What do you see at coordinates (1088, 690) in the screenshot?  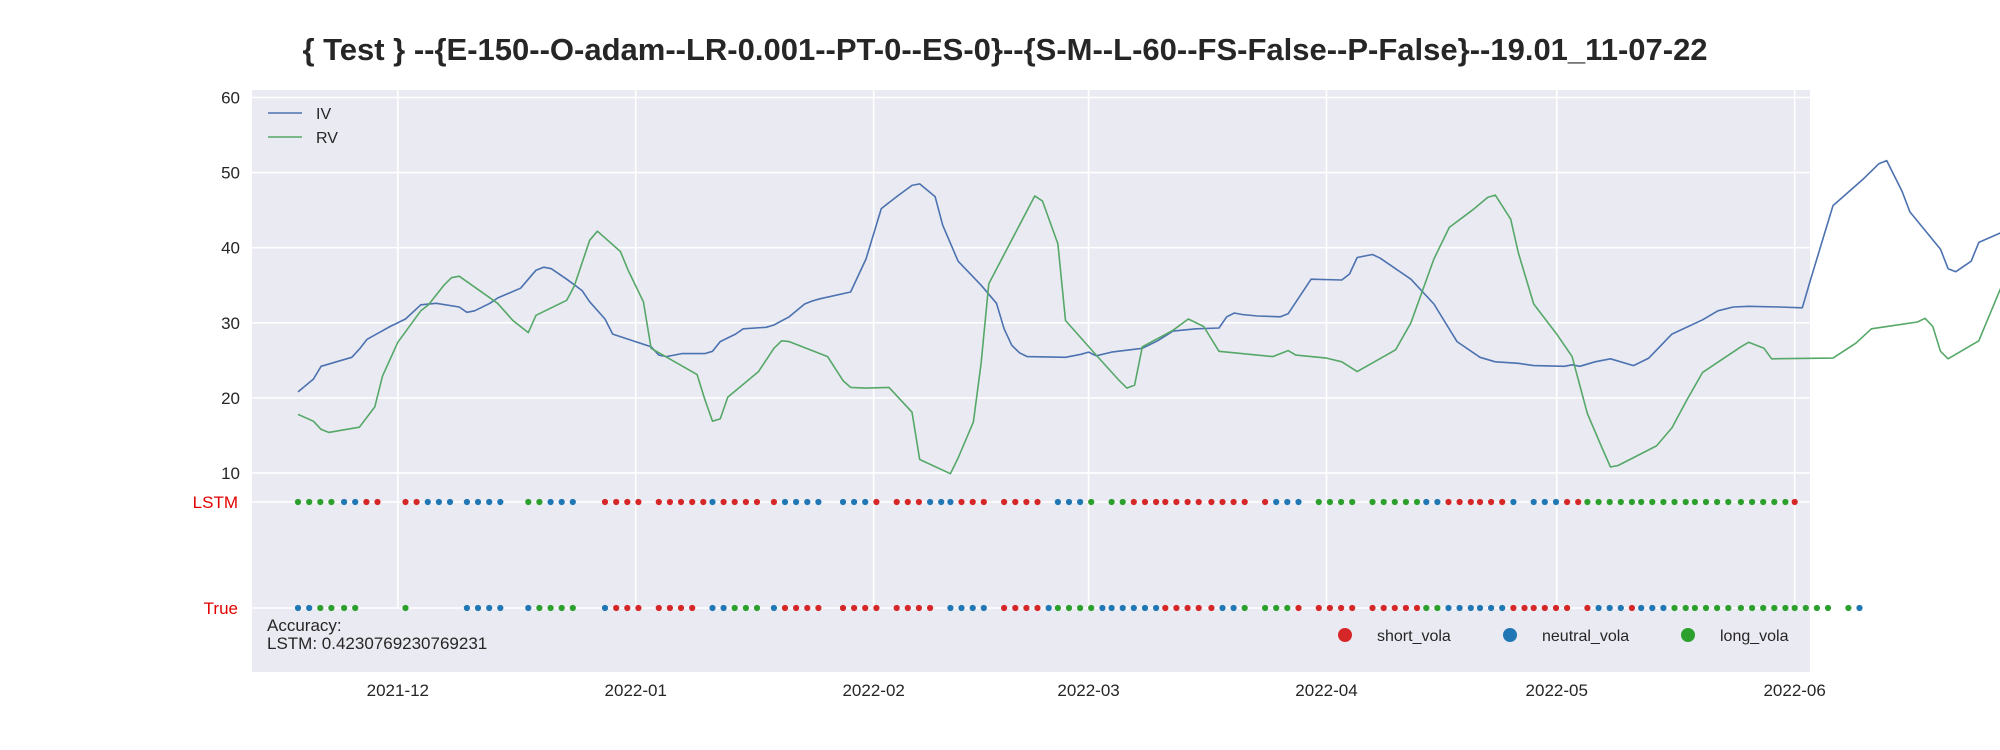 I see `x-tick-label: 2022-03` at bounding box center [1088, 690].